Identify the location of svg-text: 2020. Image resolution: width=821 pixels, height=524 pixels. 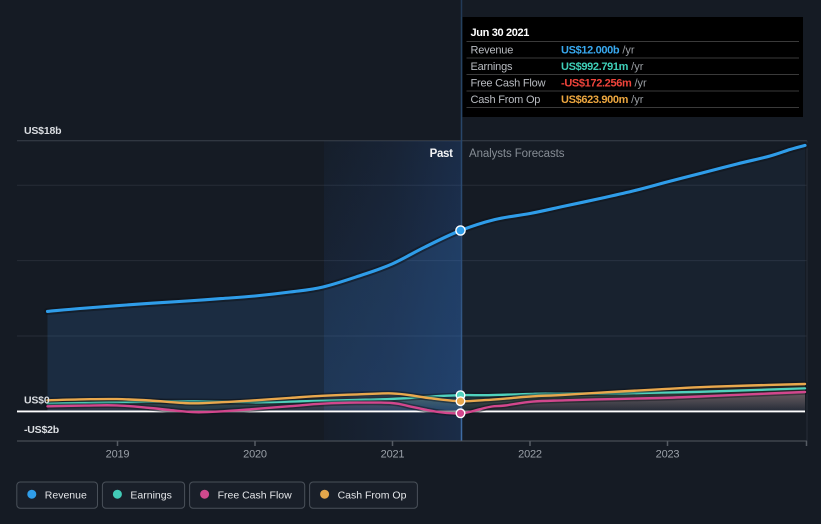
(255, 455).